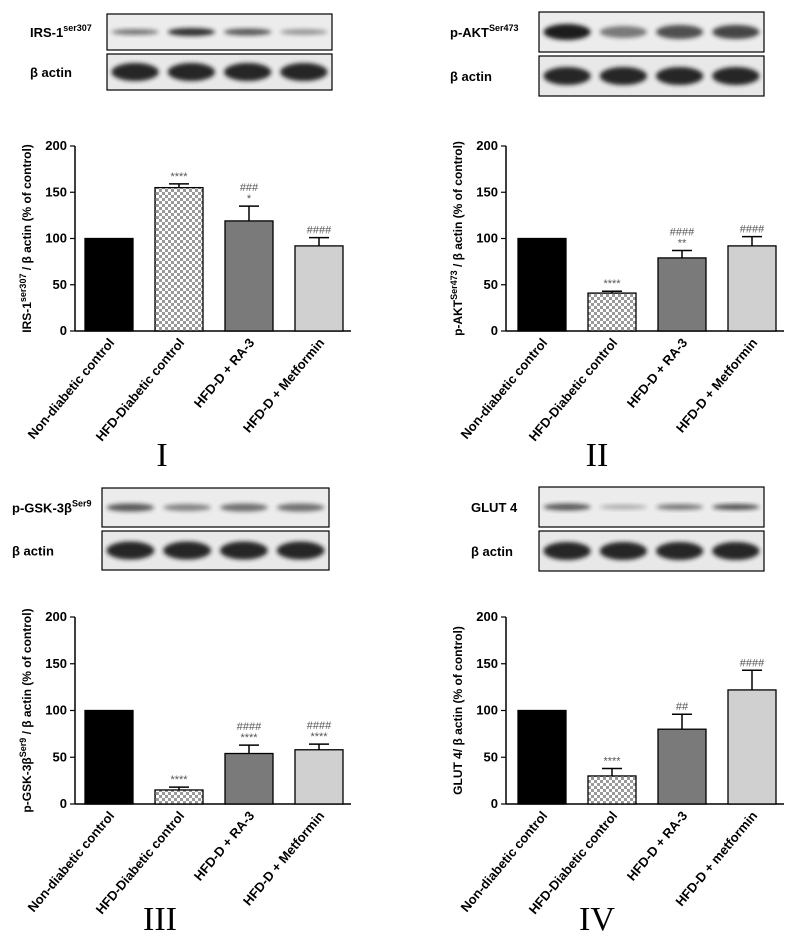  I want to click on significance-label: *, so click(249, 199).